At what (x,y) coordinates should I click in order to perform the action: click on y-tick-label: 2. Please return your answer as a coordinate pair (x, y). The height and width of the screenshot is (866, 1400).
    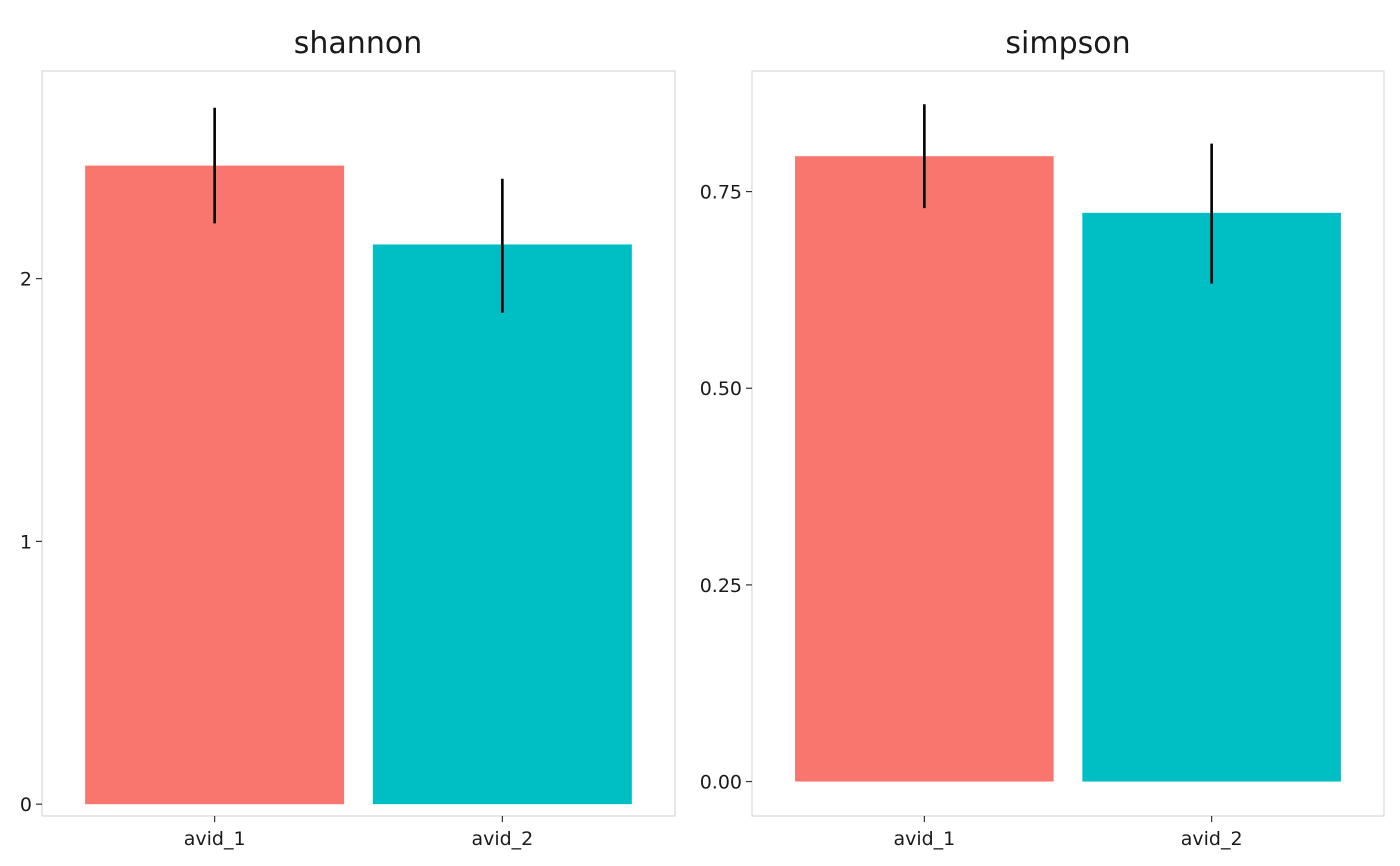
    Looking at the image, I should click on (26, 280).